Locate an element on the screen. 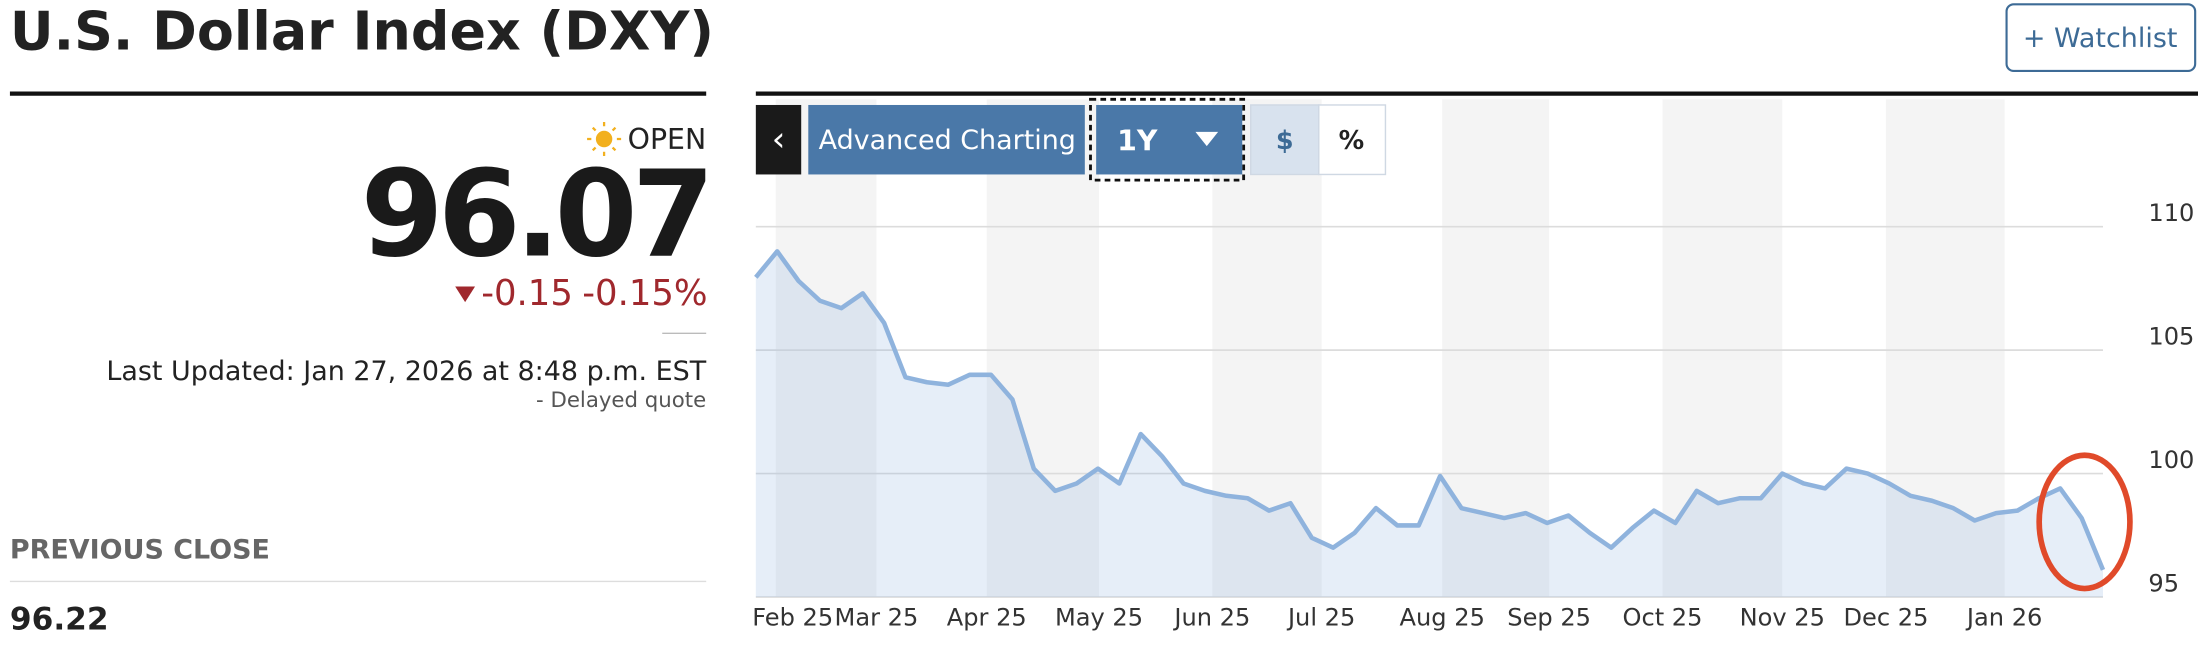  percent-button is located at coordinates (1352, 140).